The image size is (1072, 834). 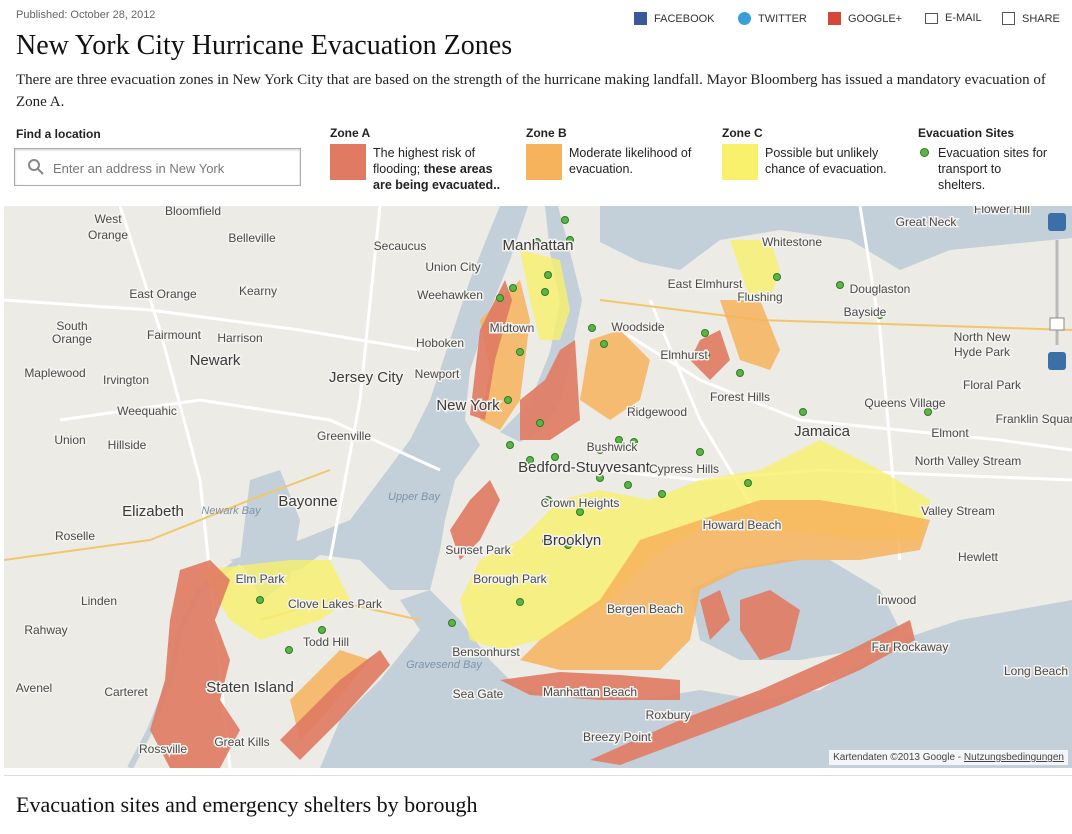 I want to click on place-label: Bensonhurst, so click(x=486, y=652).